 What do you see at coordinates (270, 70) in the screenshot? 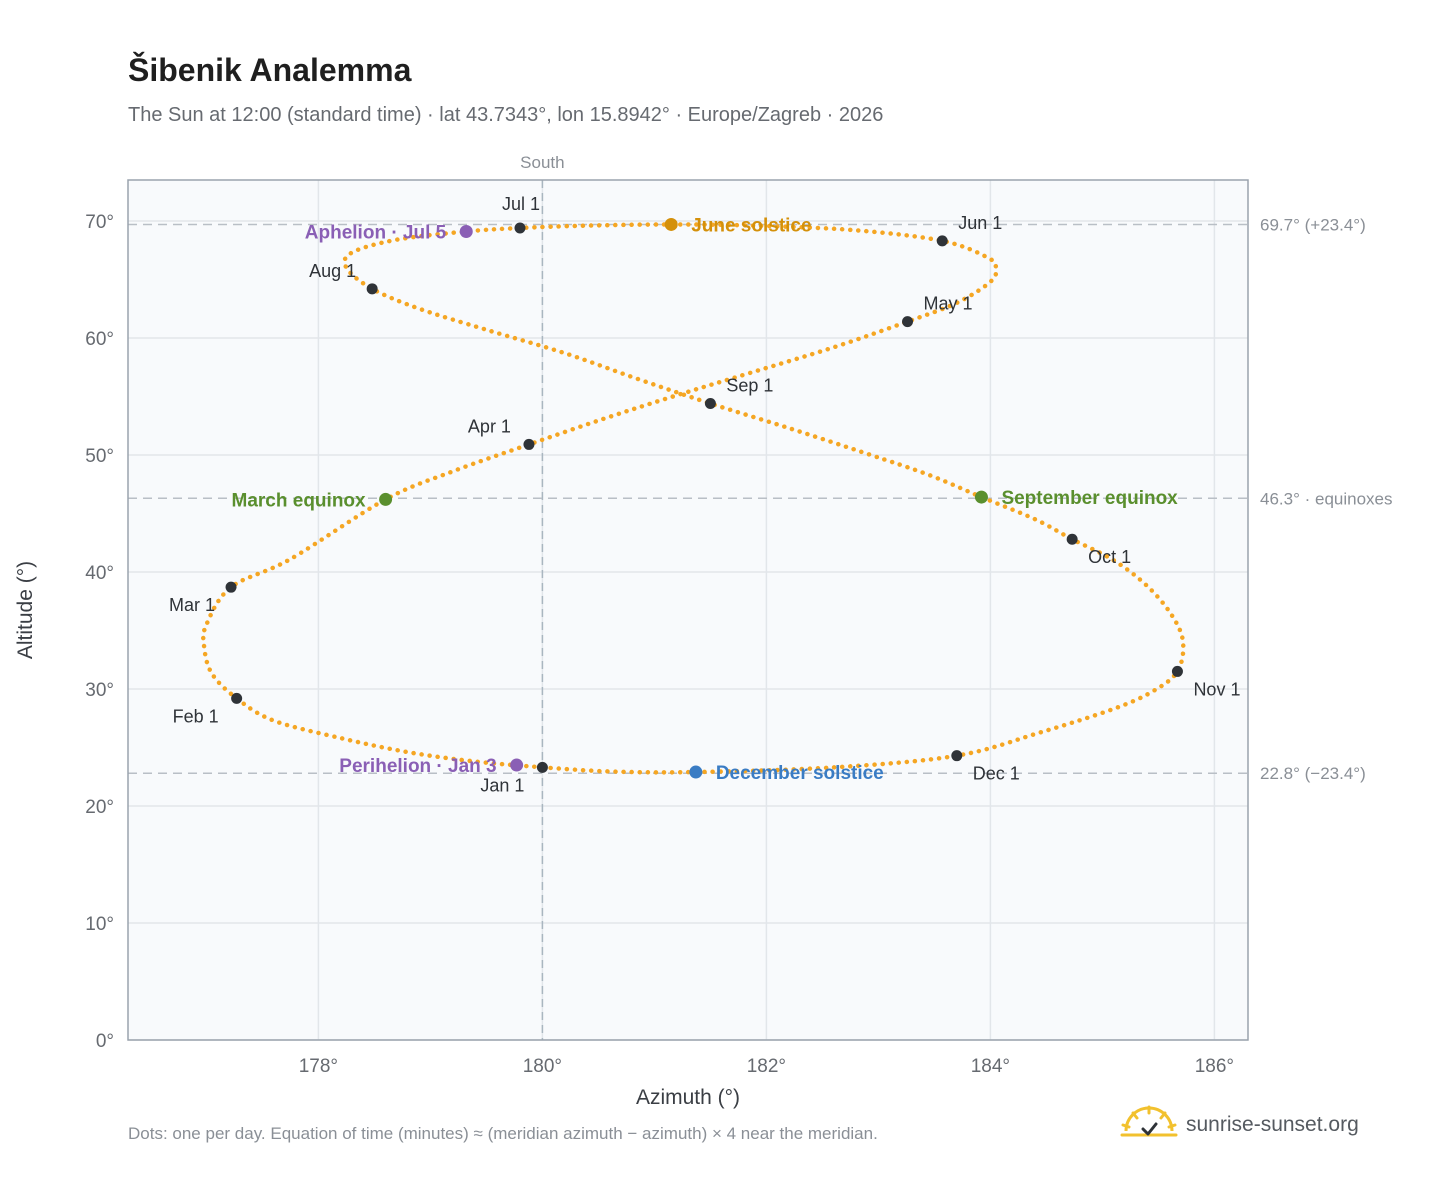
I see `chart-title: Šibenik Analemma` at bounding box center [270, 70].